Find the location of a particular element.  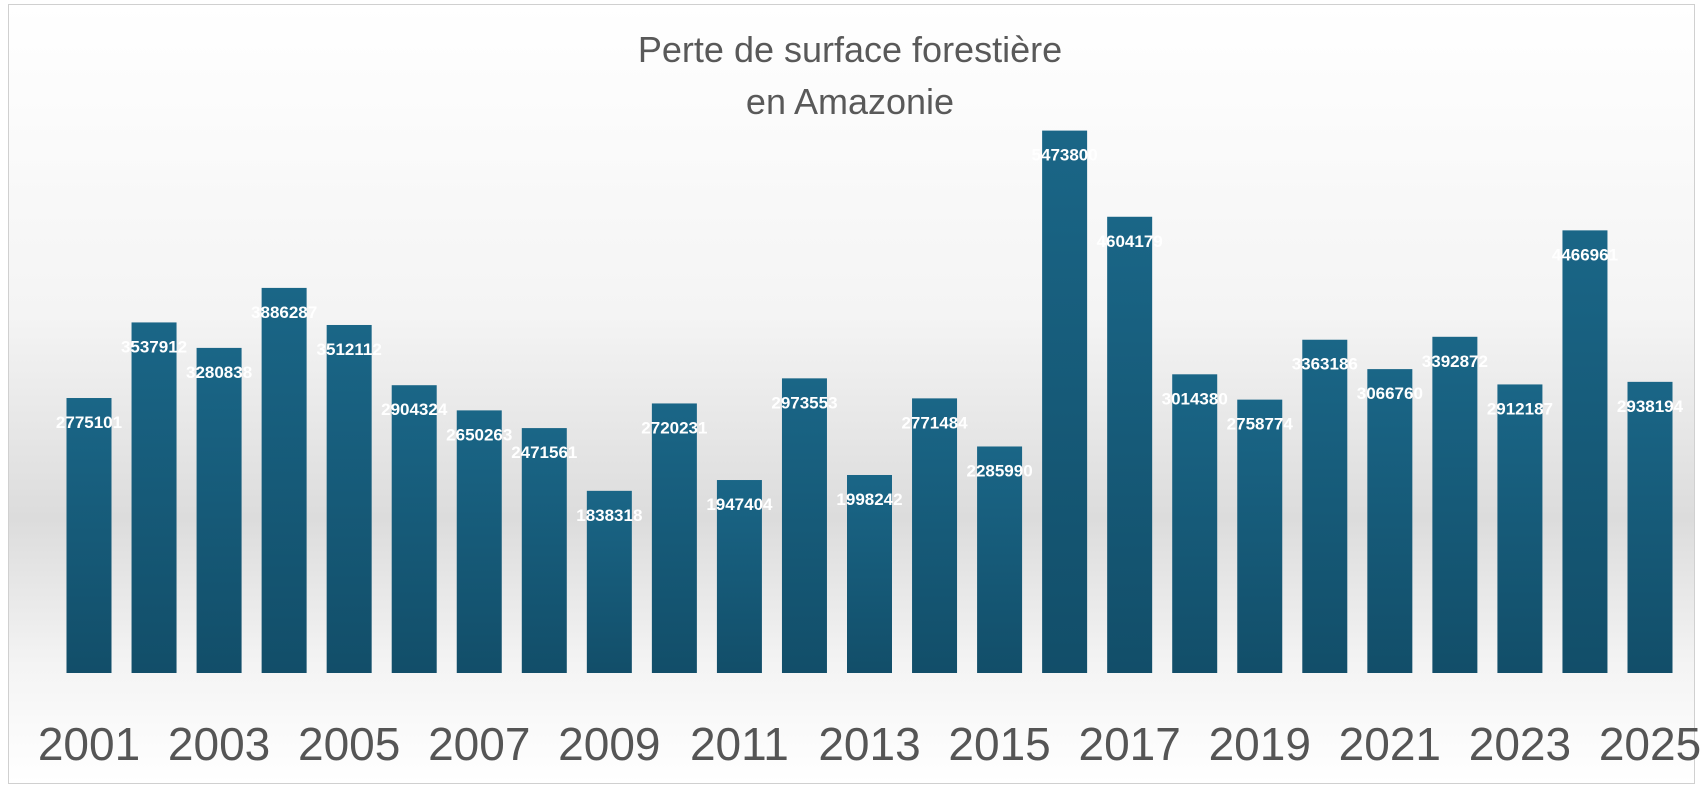

value-label: 5473800 is located at coordinates (1065, 155).